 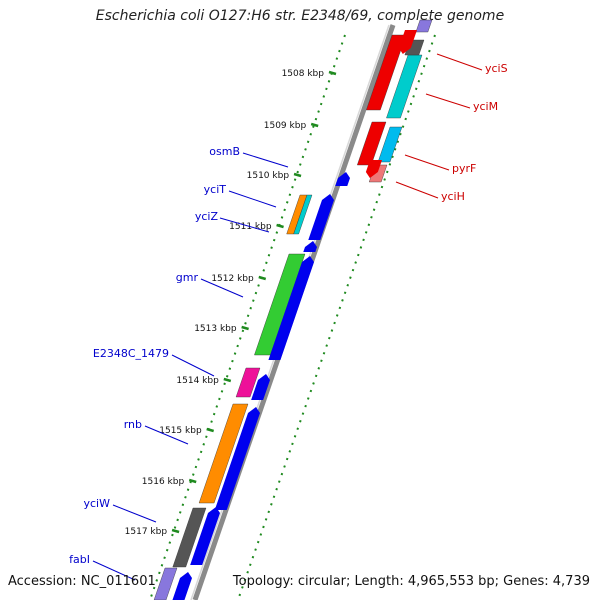 What do you see at coordinates (222, 288) in the screenshot?
I see `leader-line-gmr` at bounding box center [222, 288].